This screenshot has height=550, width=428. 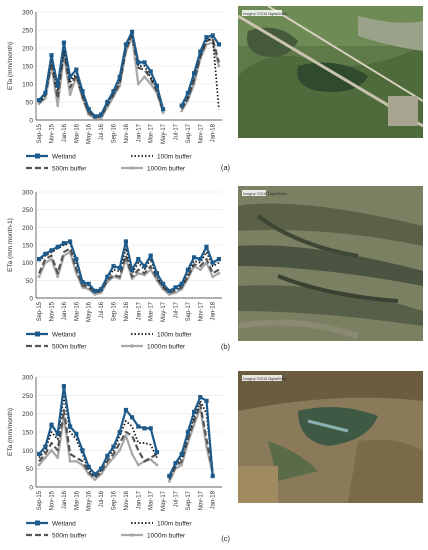 What do you see at coordinates (27, 31) in the screenshot?
I see `y-tick-label: 250` at bounding box center [27, 31].